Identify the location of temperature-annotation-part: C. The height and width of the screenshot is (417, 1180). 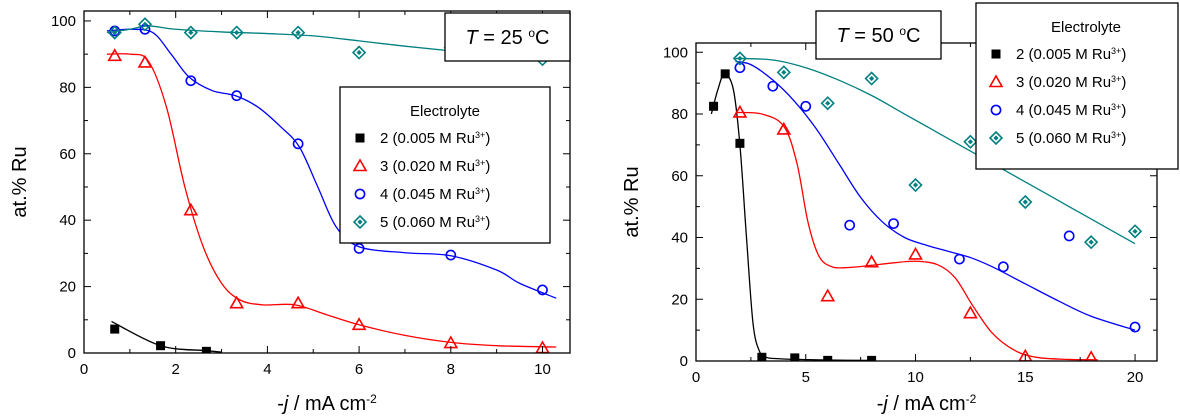
(913, 36).